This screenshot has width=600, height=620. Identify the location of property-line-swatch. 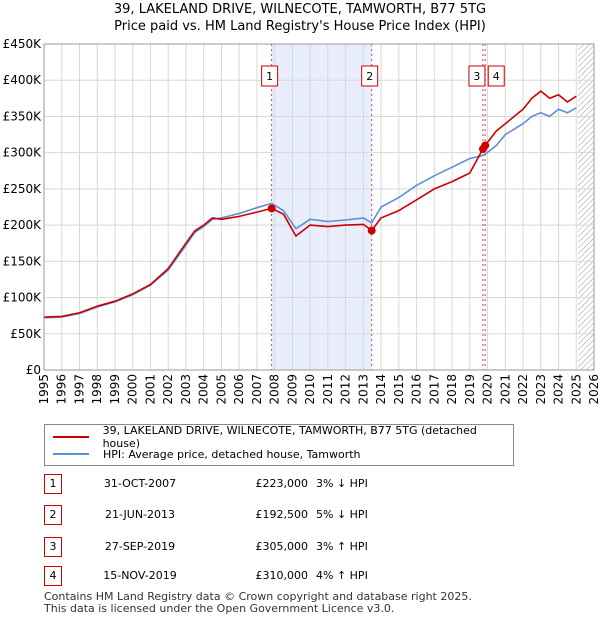
(71, 437).